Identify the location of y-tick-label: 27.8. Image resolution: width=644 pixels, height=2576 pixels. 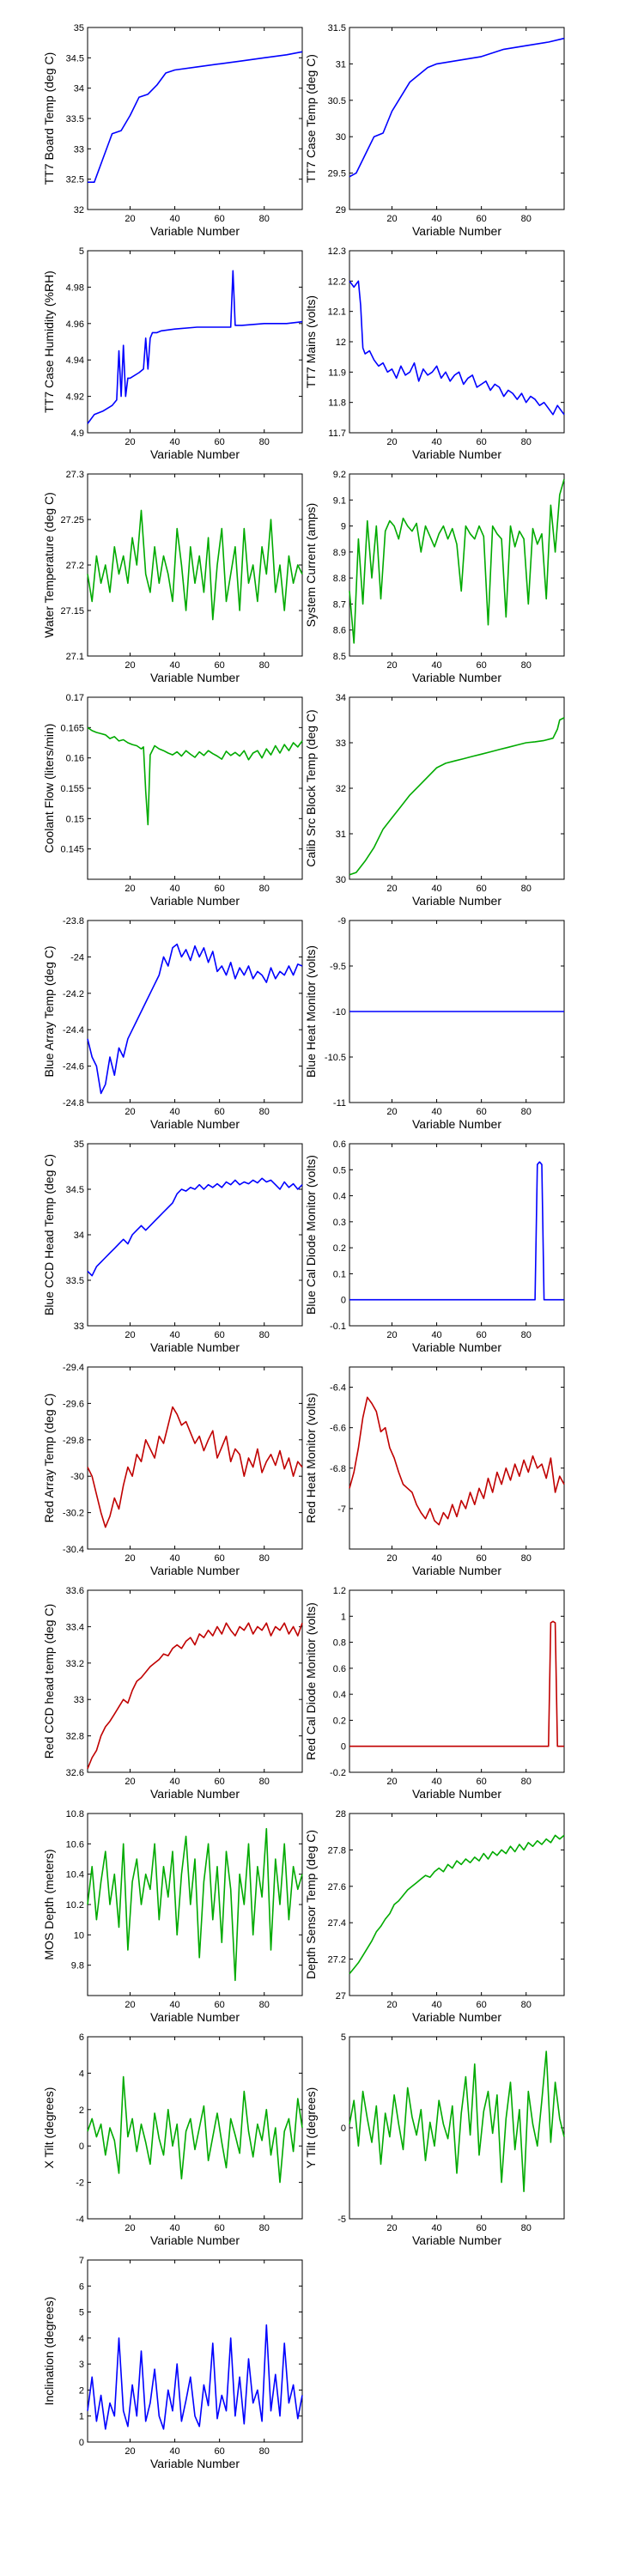
(337, 1850).